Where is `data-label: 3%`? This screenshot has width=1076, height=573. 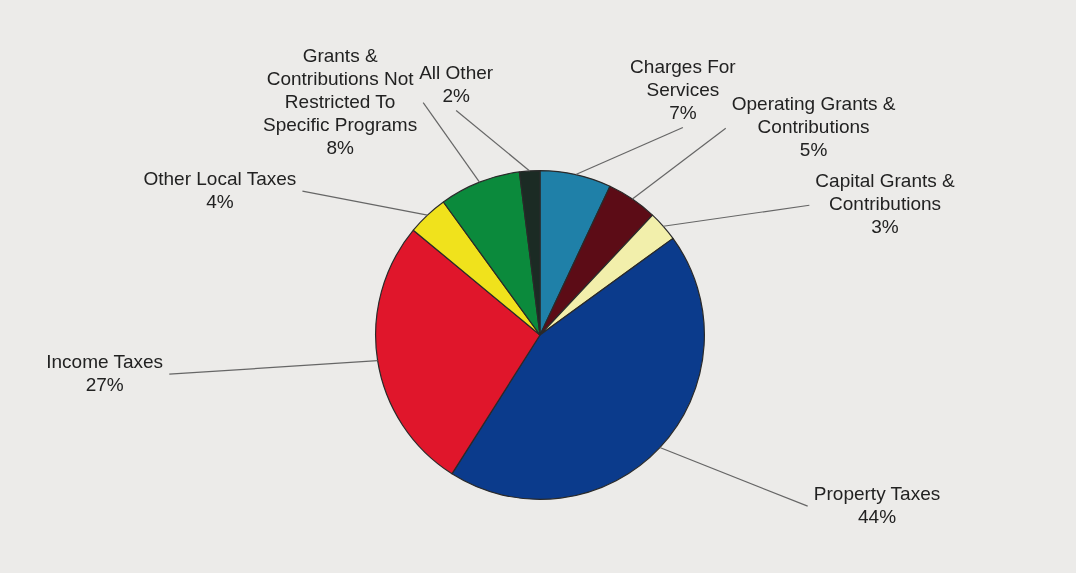
data-label: 3% is located at coordinates (885, 227).